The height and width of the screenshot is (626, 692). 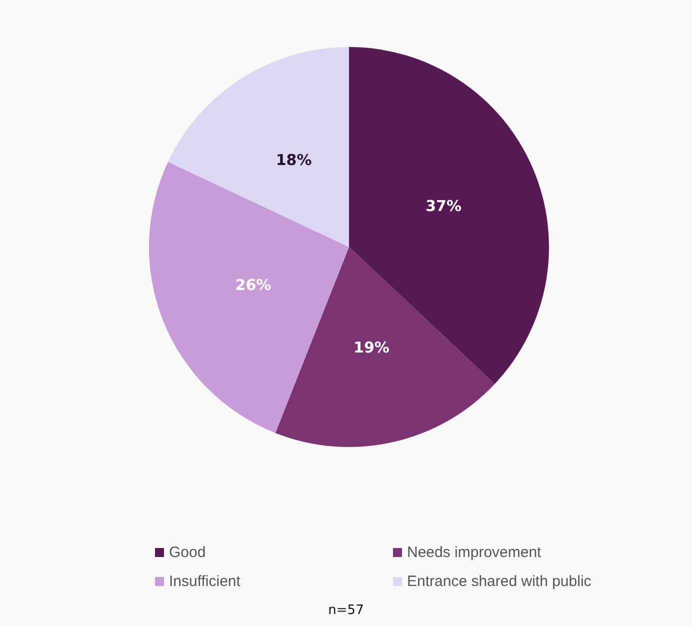 What do you see at coordinates (294, 160) in the screenshot?
I see `data-label: 18%` at bounding box center [294, 160].